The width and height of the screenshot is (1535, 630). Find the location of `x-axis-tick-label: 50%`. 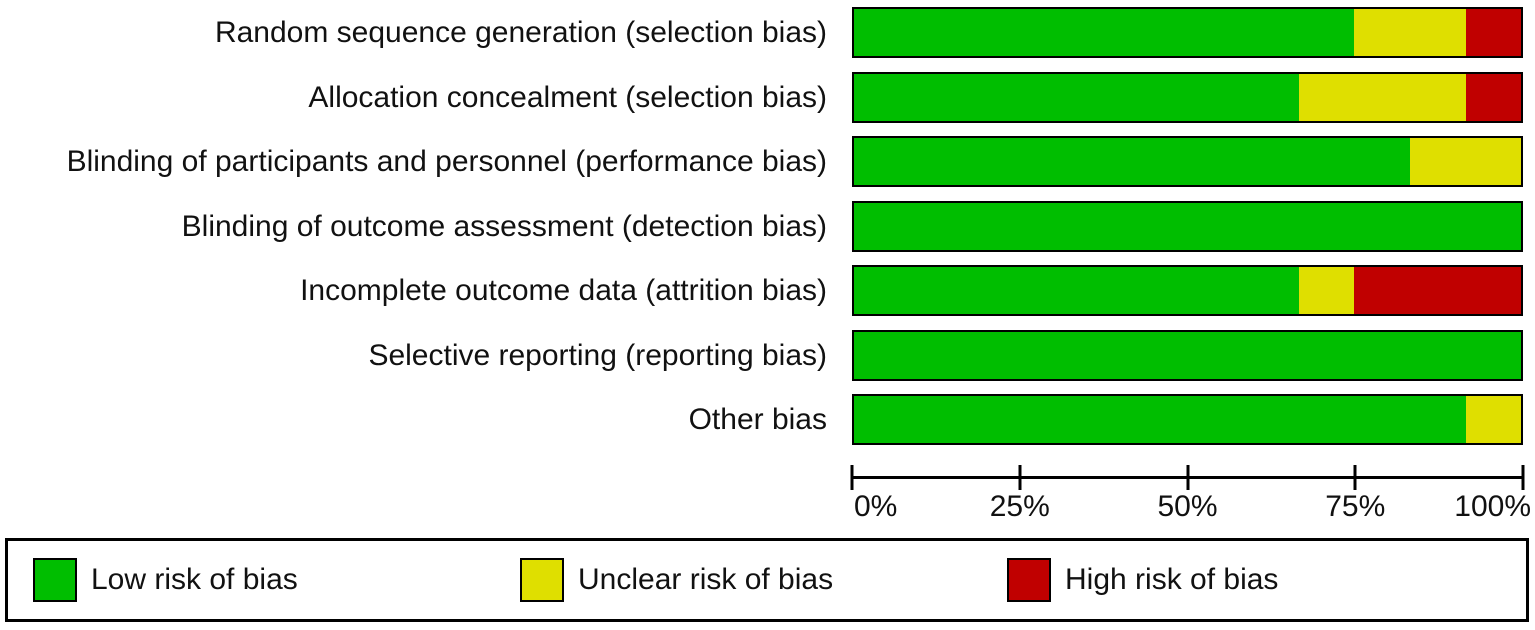

x-axis-tick-label: 50% is located at coordinates (1187, 506).